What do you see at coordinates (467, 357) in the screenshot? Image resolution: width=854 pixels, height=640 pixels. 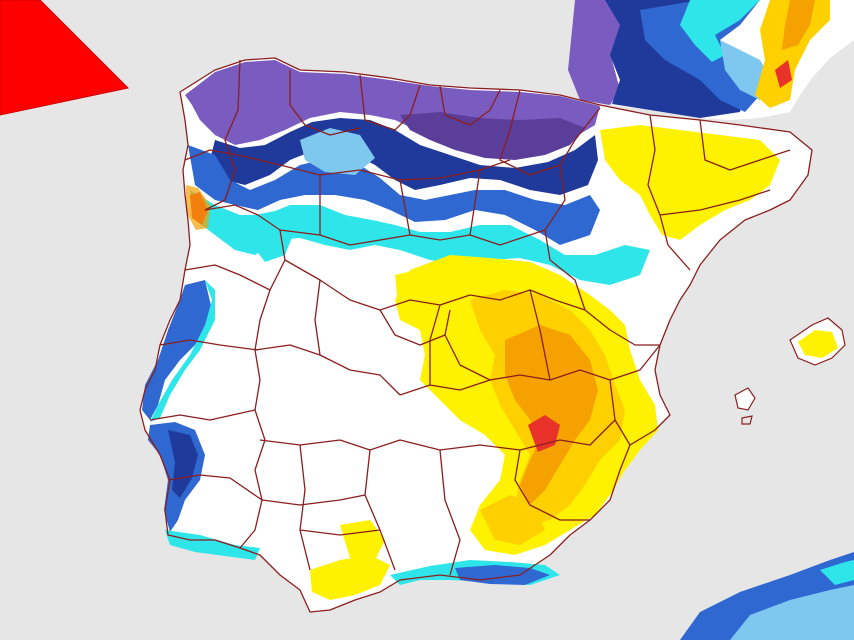 I see `border-castilla-lamancha-inner` at bounding box center [467, 357].